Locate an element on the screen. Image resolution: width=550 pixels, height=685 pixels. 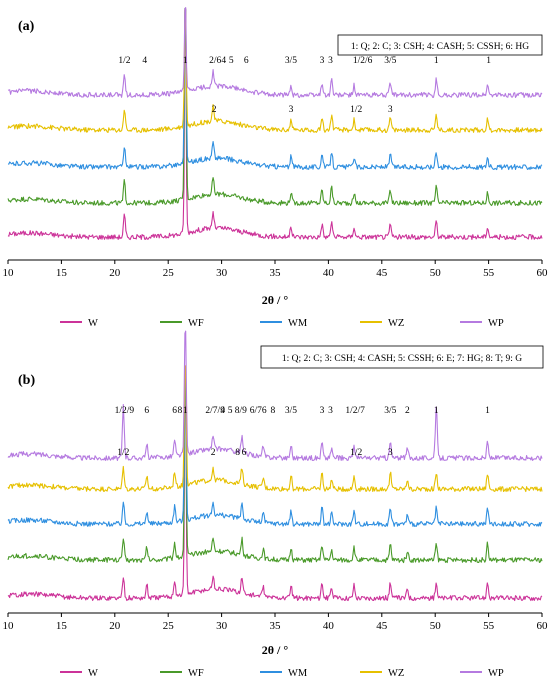
legend-b: W WF WM WZ WP is located at coordinates (282, 673).